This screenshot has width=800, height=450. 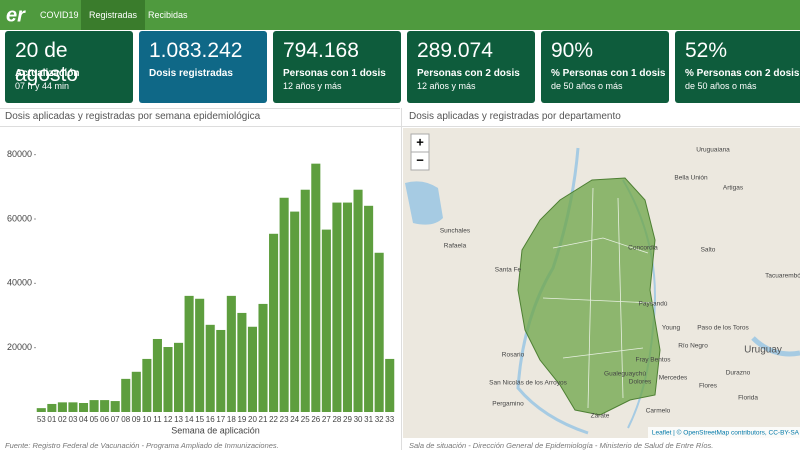 I want to click on map-label: Carmelo, so click(x=658, y=411).